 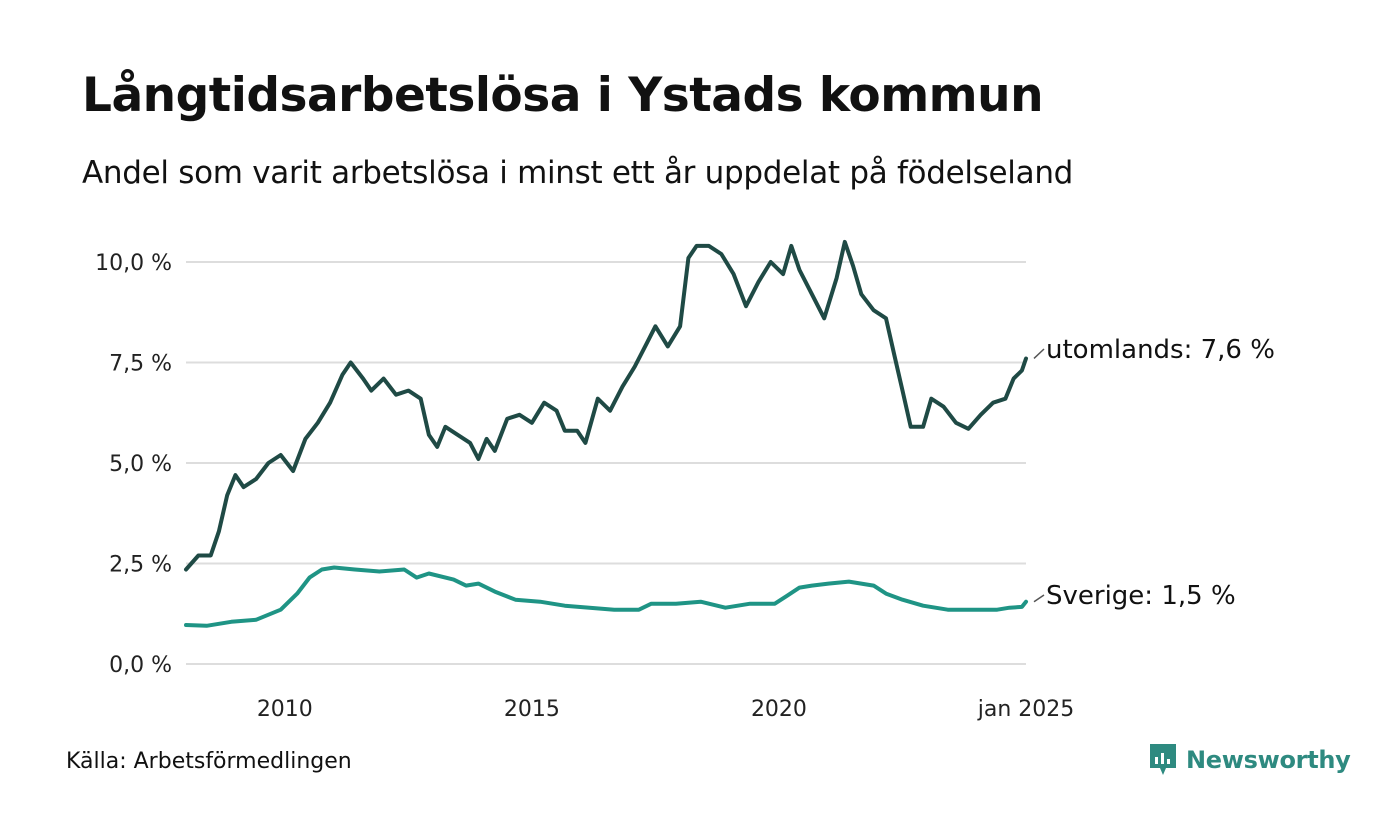 I want to click on source-note: Källa: Arbetsförmedlingen, so click(x=209, y=761).